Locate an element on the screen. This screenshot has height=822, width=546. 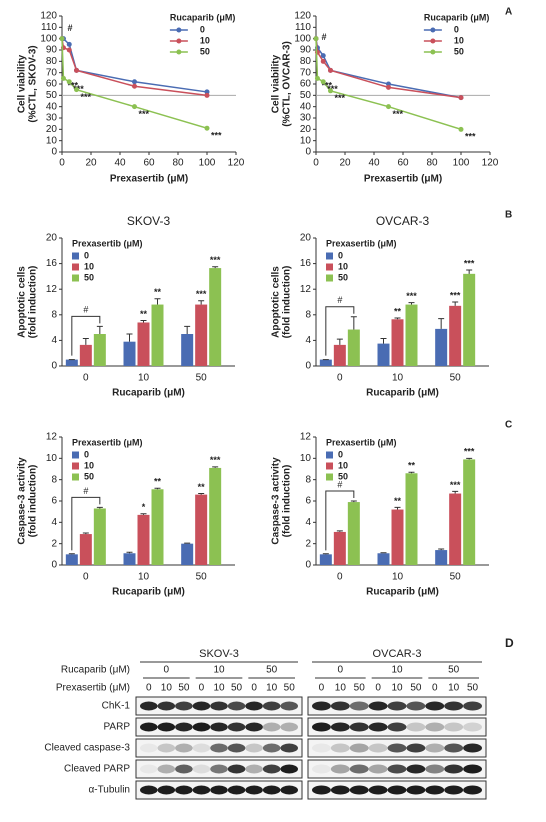
x-tick-label: 10 is located at coordinates (144, 577).